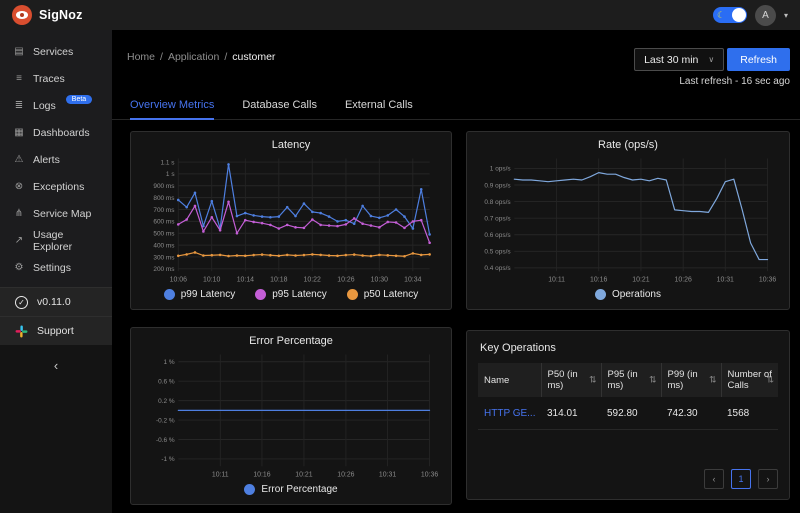 Image resolution: width=800 pixels, height=513 pixels. What do you see at coordinates (165, 440) in the screenshot?
I see `svg-text: -0.6 %` at bounding box center [165, 440].